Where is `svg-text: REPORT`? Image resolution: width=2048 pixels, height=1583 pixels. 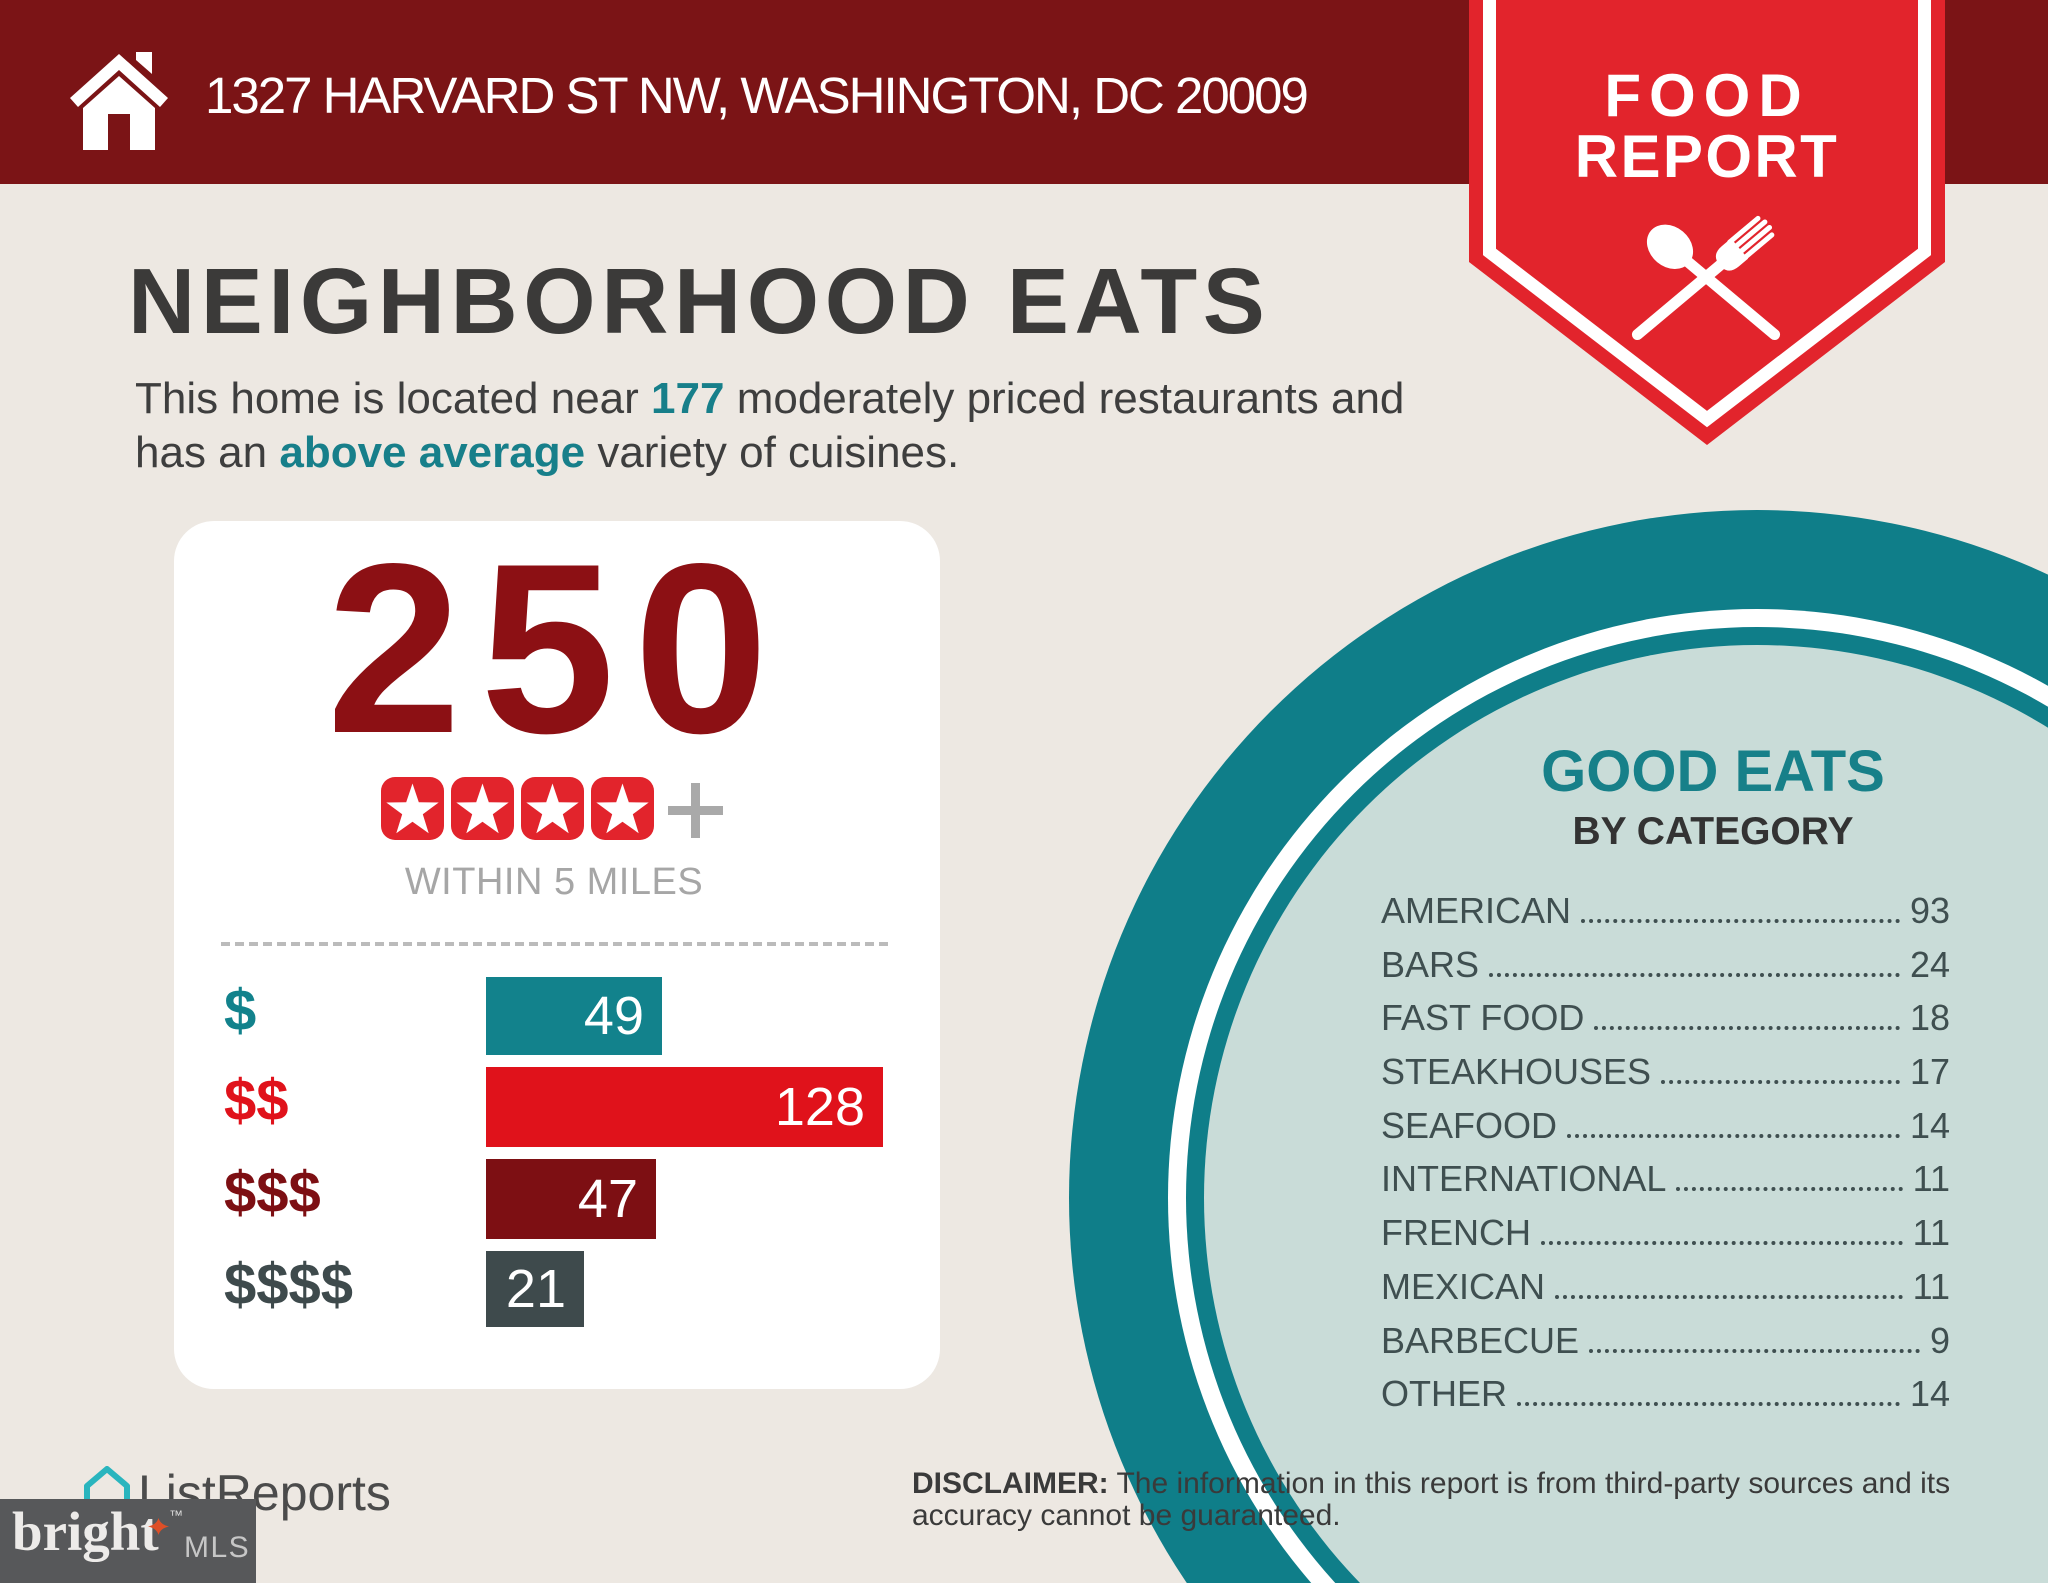 svg-text: REPORT is located at coordinates (1707, 156).